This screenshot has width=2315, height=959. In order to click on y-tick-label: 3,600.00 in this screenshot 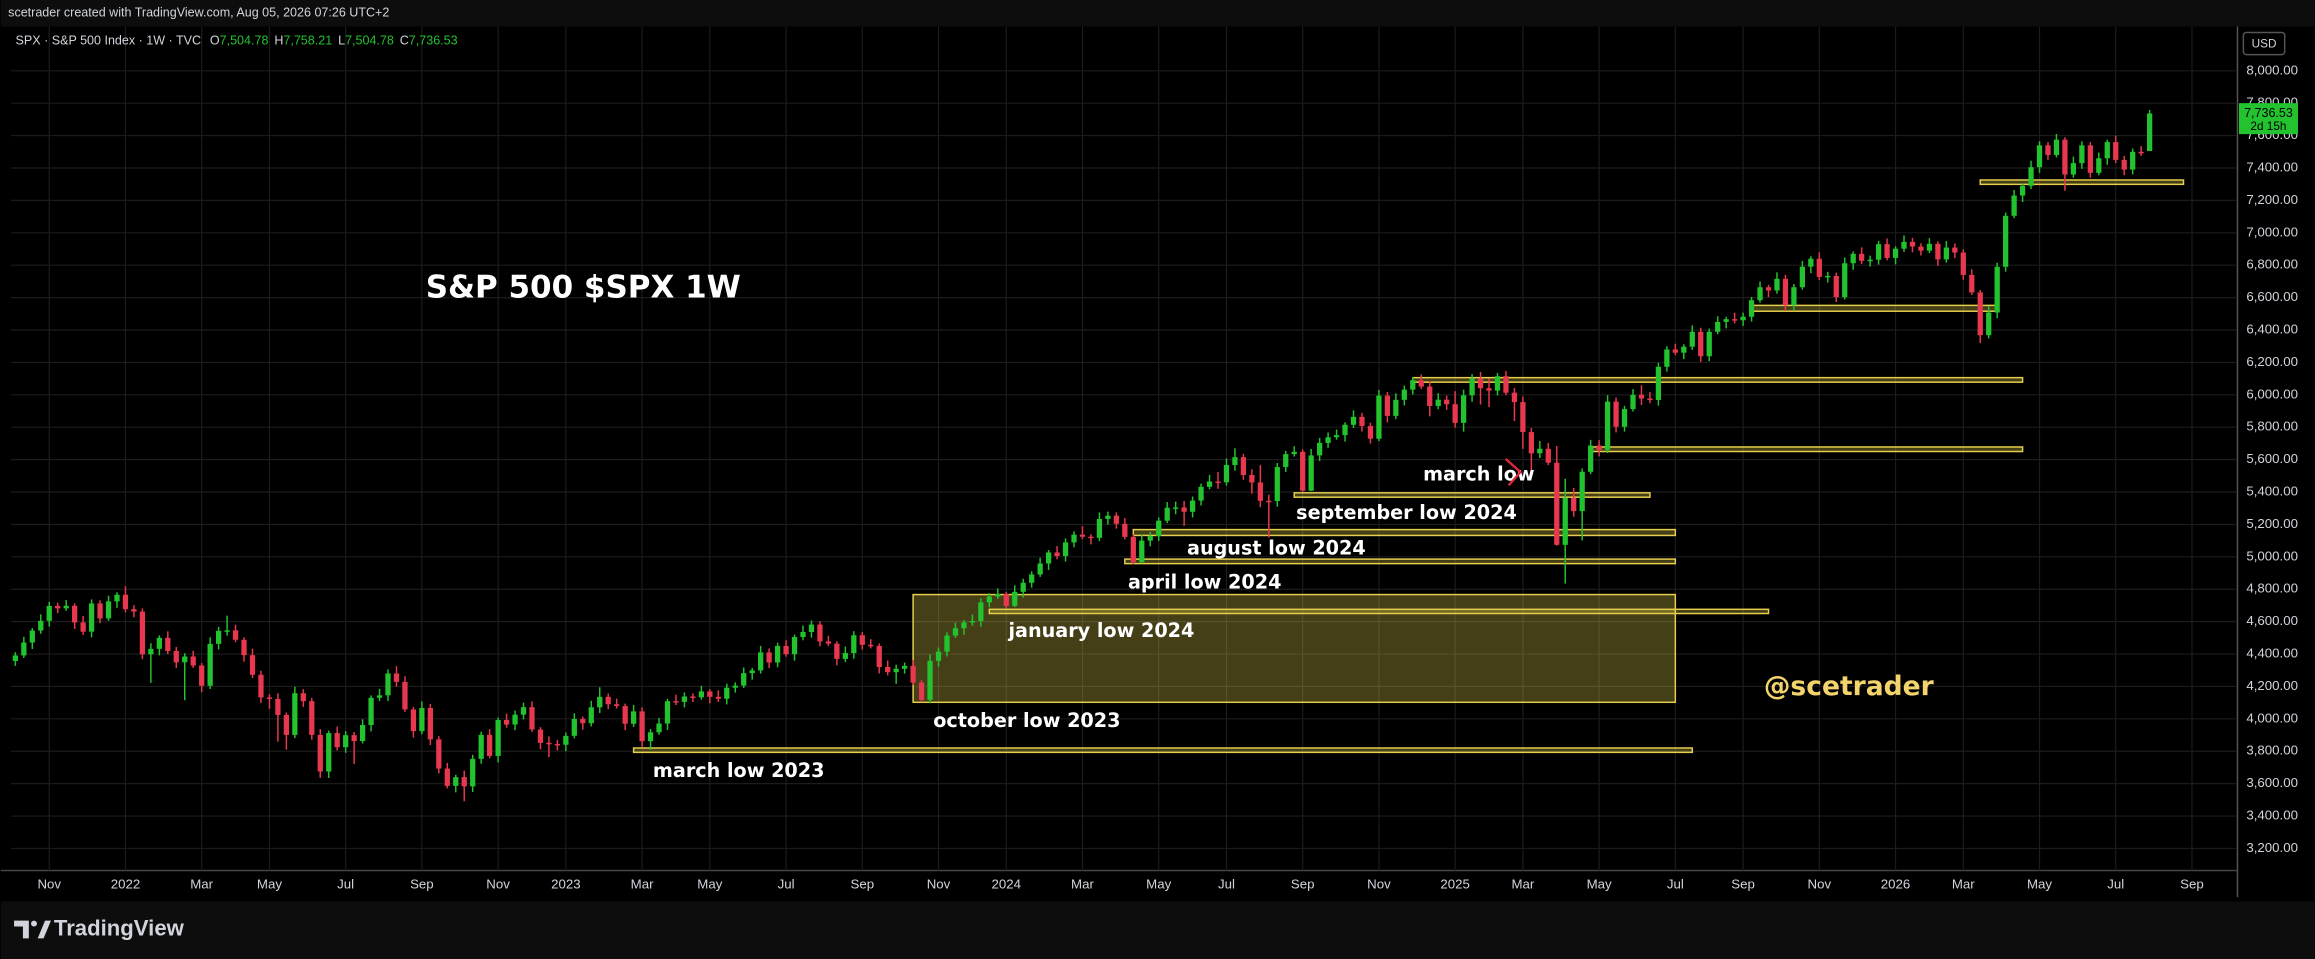, I will do `click(2272, 782)`.